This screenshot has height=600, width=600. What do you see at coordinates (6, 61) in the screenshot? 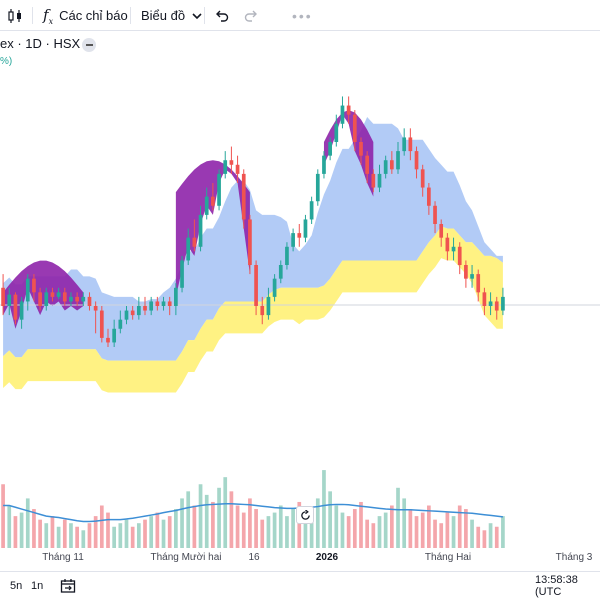
I see `change-fragment: %)` at bounding box center [6, 61].